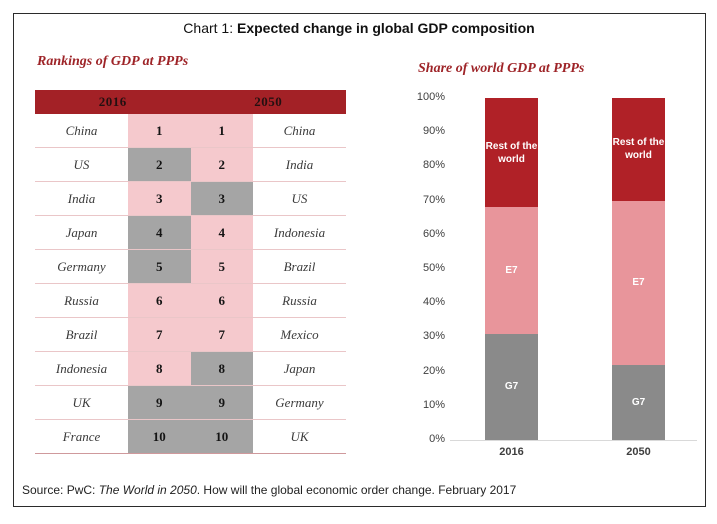 This screenshot has height=524, width=717. I want to click on country-cell-2016: UK, so click(81, 402).